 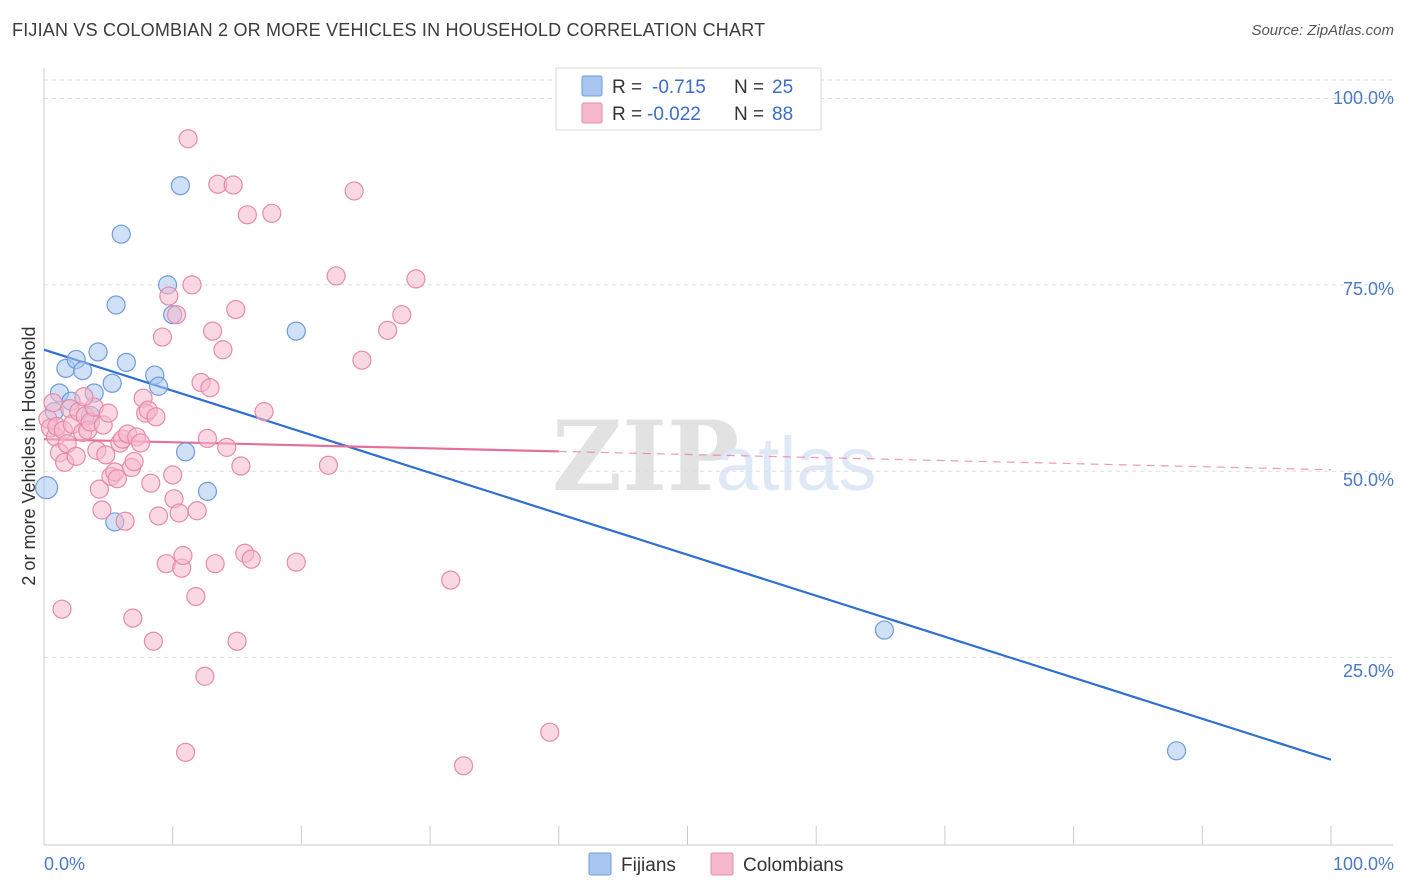 I want to click on legend-swatch-colombians, so click(x=592, y=113).